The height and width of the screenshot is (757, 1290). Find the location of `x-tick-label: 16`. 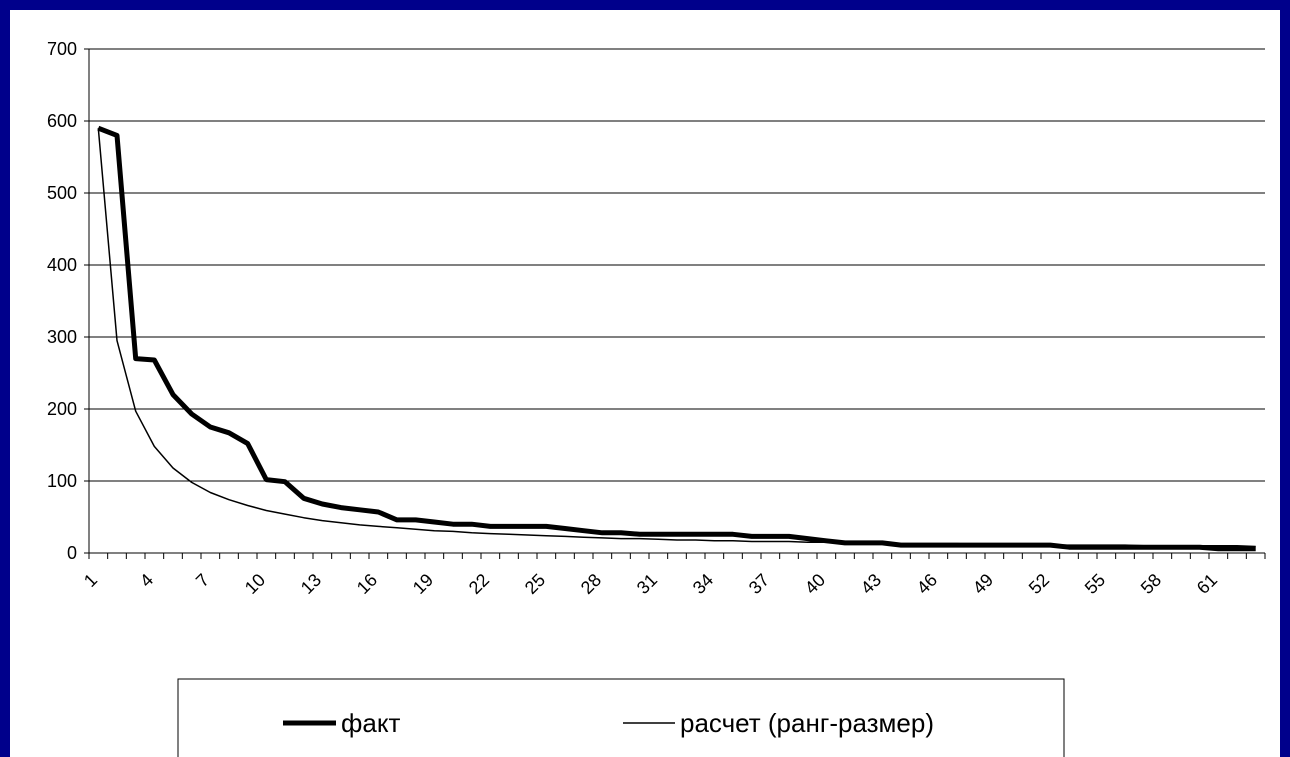

x-tick-label: 16 is located at coordinates (367, 584).